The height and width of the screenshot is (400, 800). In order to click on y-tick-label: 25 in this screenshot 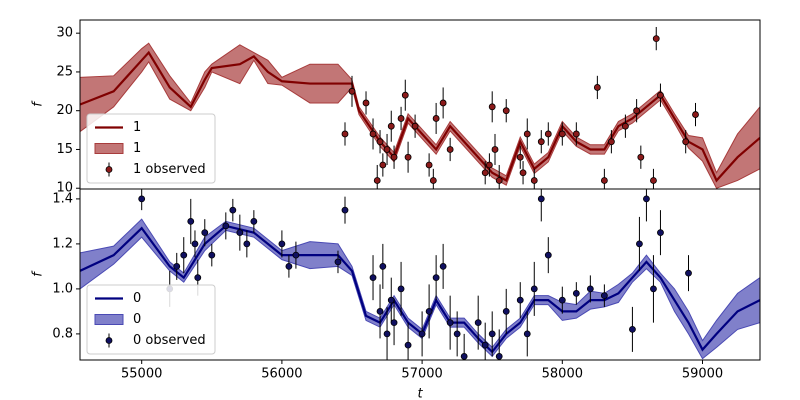, I will do `click(64, 71)`.